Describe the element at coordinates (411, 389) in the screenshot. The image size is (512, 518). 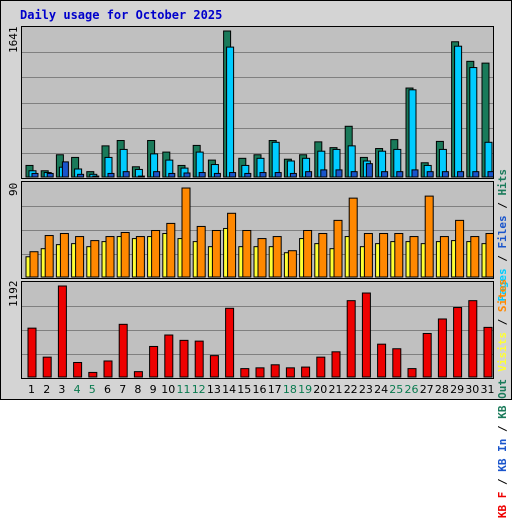
I see `day-label: 26` at that location.